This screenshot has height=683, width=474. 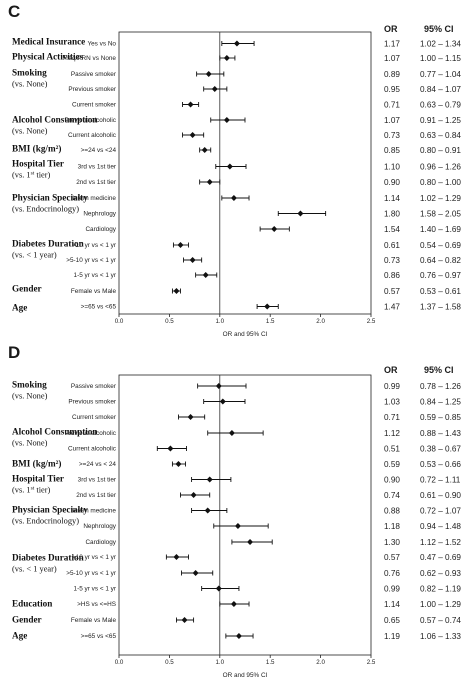 What do you see at coordinates (392, 480) in the screenshot?
I see `or-value: 0.90` at bounding box center [392, 480].